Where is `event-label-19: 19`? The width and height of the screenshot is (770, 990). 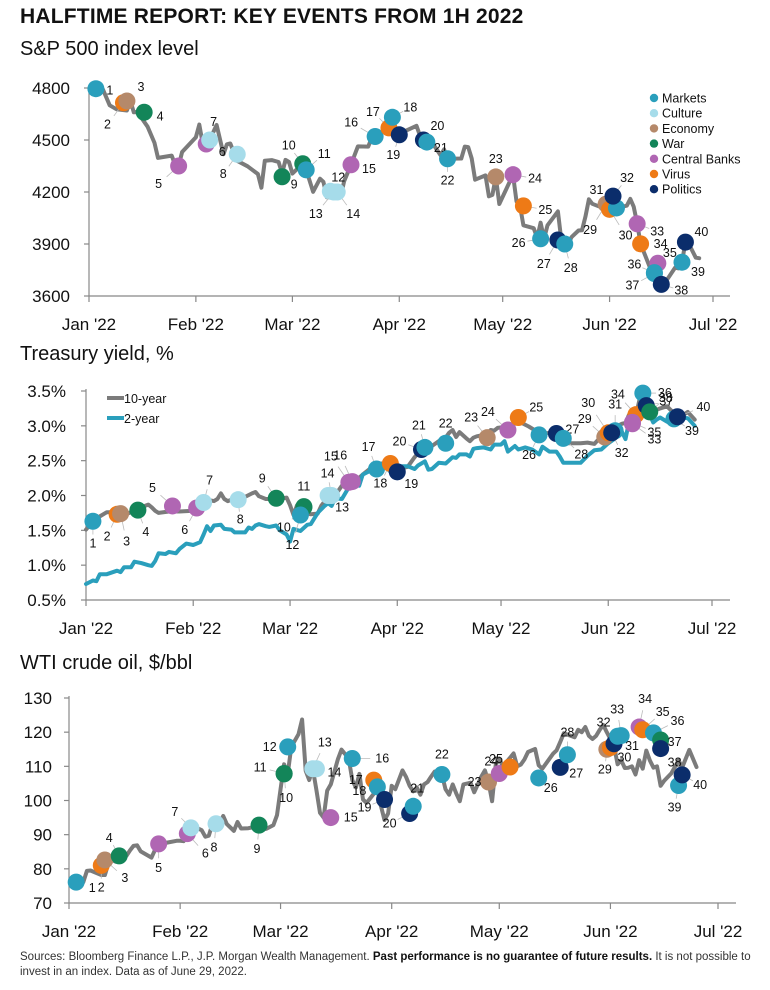 event-label-19: 19 is located at coordinates (393, 155).